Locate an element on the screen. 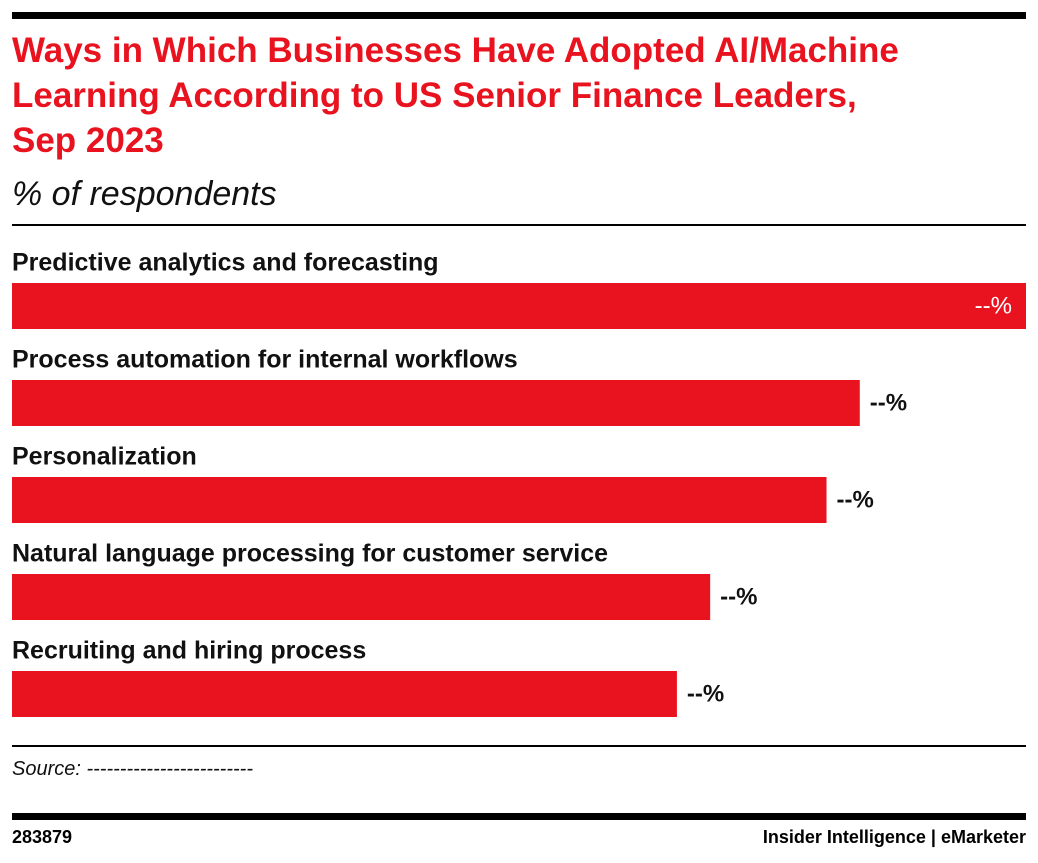 This screenshot has height=863, width=1038. top-rule is located at coordinates (519, 15).